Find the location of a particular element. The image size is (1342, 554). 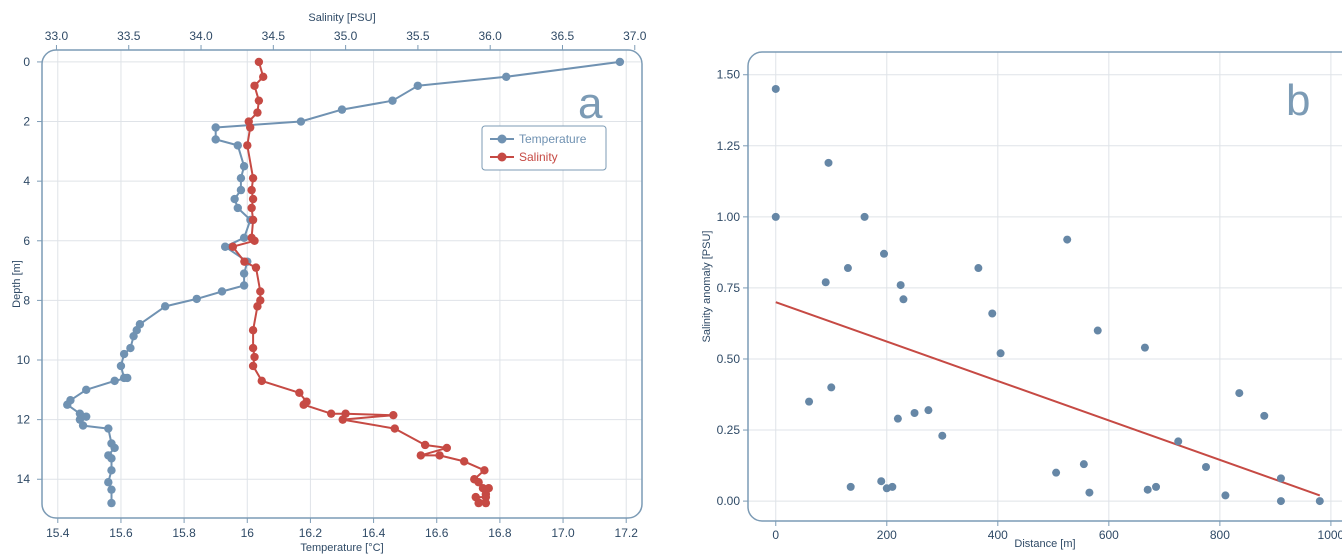

legend-box is located at coordinates (544, 148).